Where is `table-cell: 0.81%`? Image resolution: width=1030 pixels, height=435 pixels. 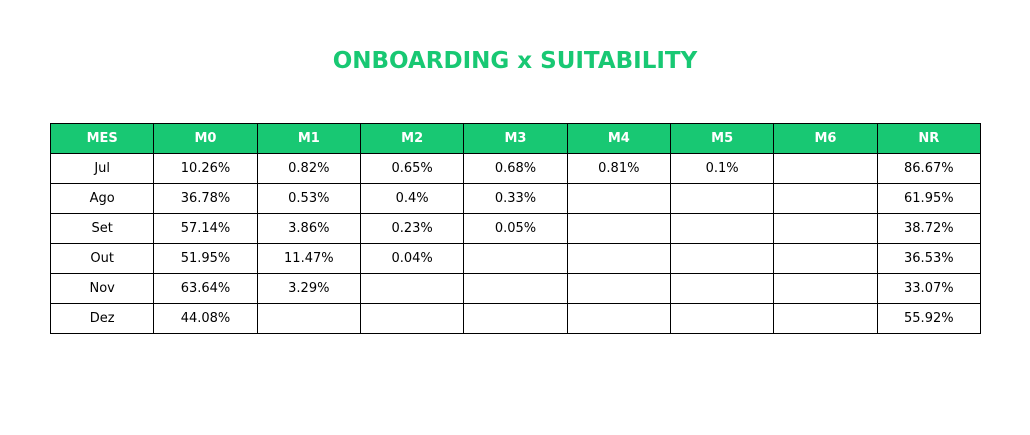
table-cell: 0.81% is located at coordinates (618, 168).